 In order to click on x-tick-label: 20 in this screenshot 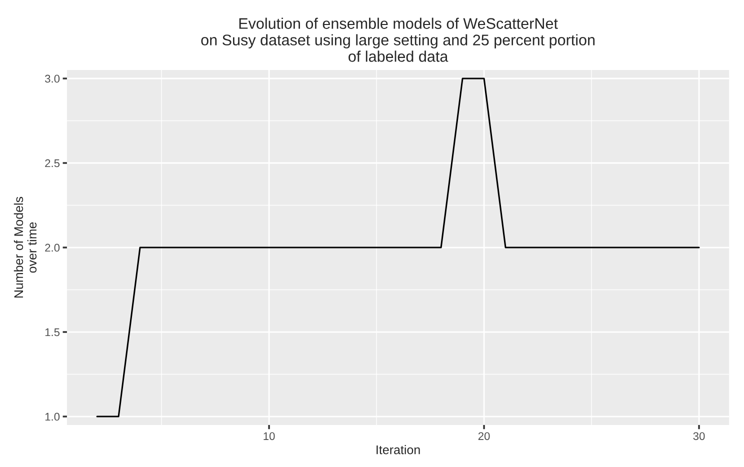, I will do `click(484, 436)`.